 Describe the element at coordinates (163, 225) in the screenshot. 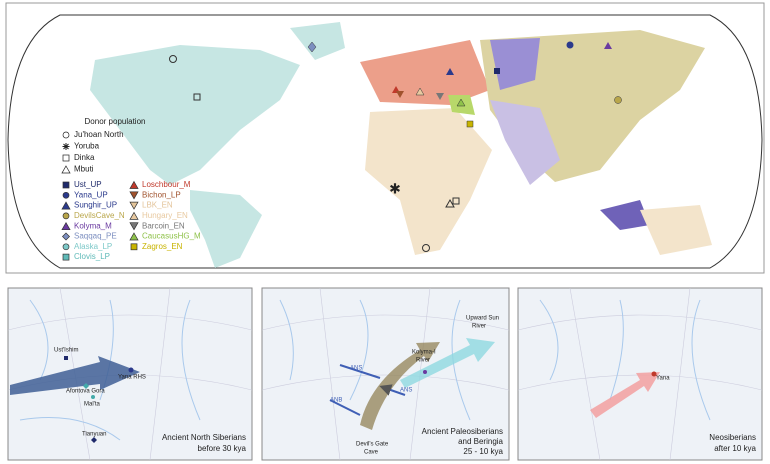

I see `legend-label: Barcoin_EN` at that location.